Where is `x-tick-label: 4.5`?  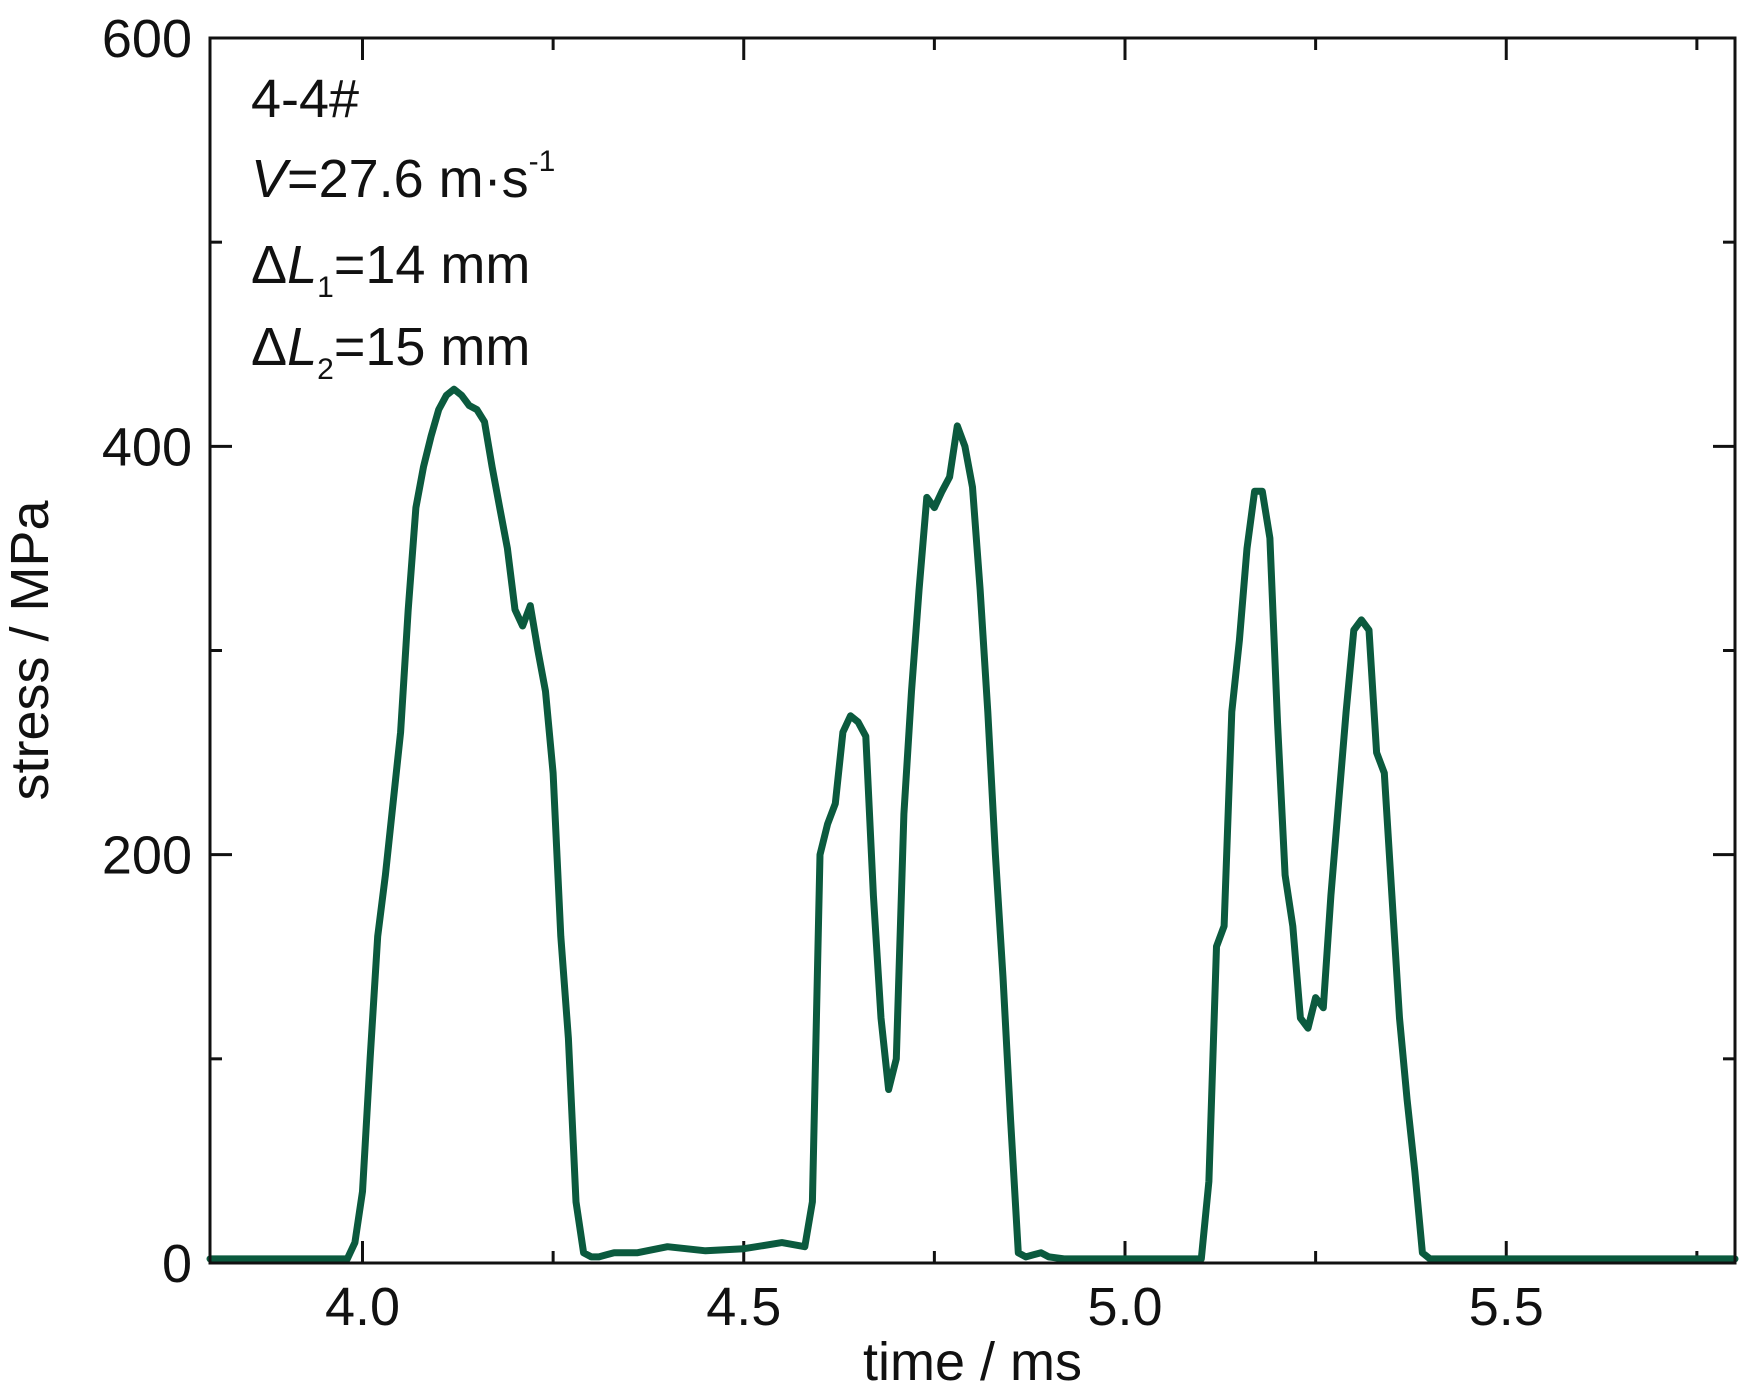
x-tick-label: 4.5 is located at coordinates (743, 1307).